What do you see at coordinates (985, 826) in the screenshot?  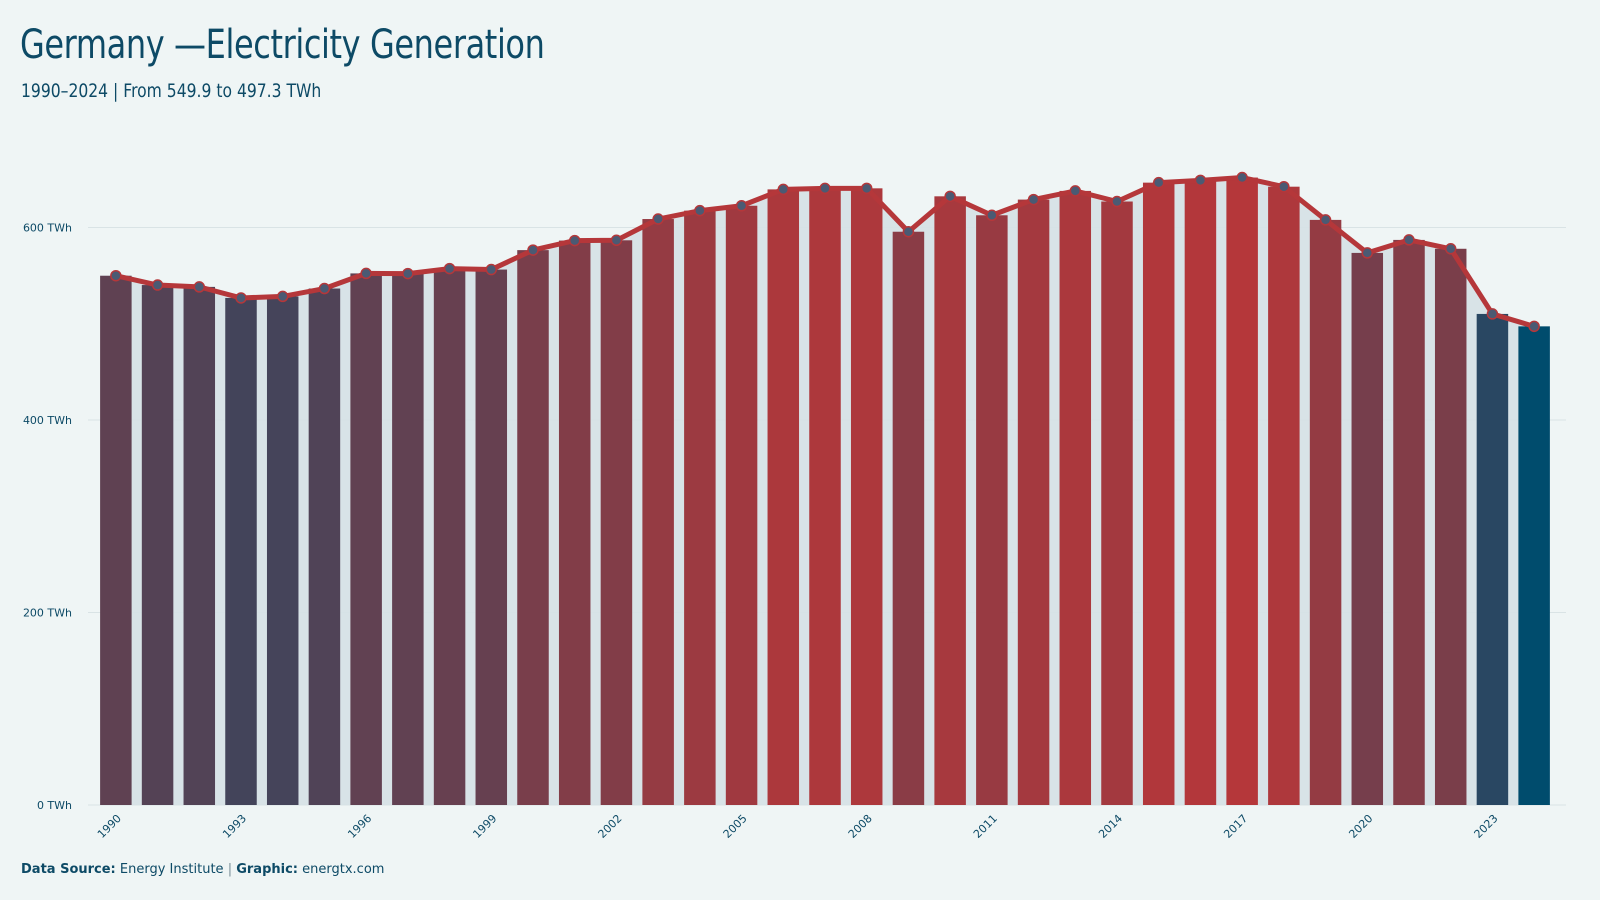 I see `x-tick-label: 2011` at bounding box center [985, 826].